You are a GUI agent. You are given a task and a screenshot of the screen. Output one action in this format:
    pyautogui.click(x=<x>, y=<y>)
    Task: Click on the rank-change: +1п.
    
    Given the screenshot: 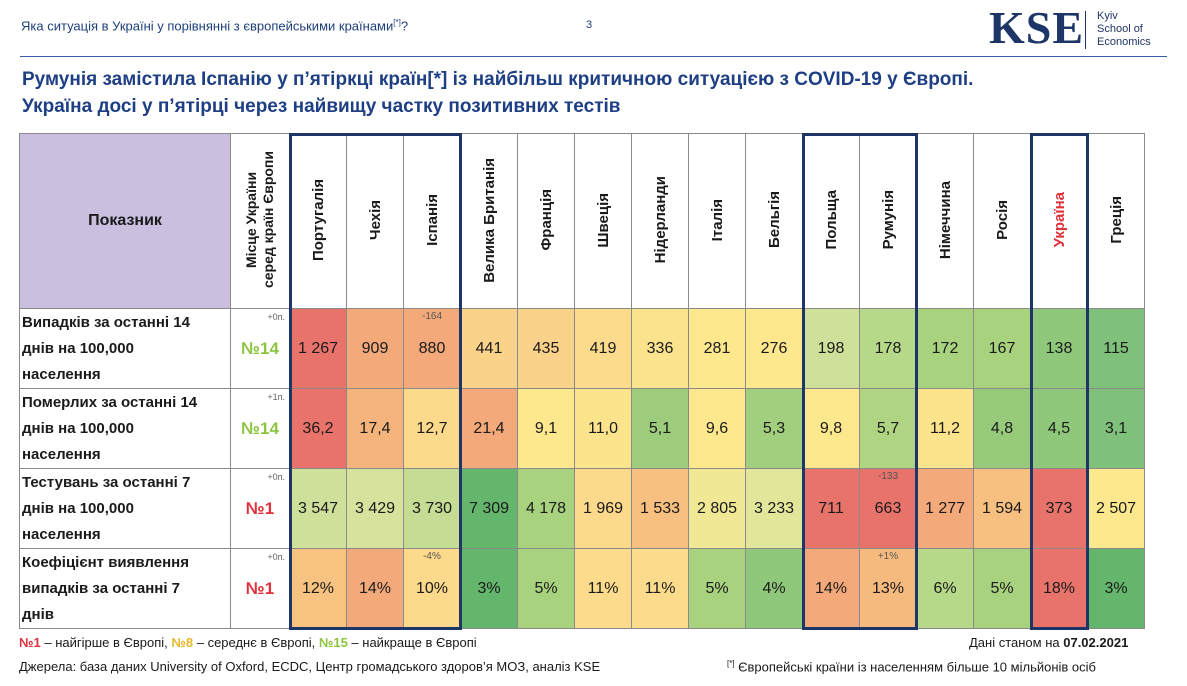 What is the action you would take?
    pyautogui.click(x=276, y=397)
    